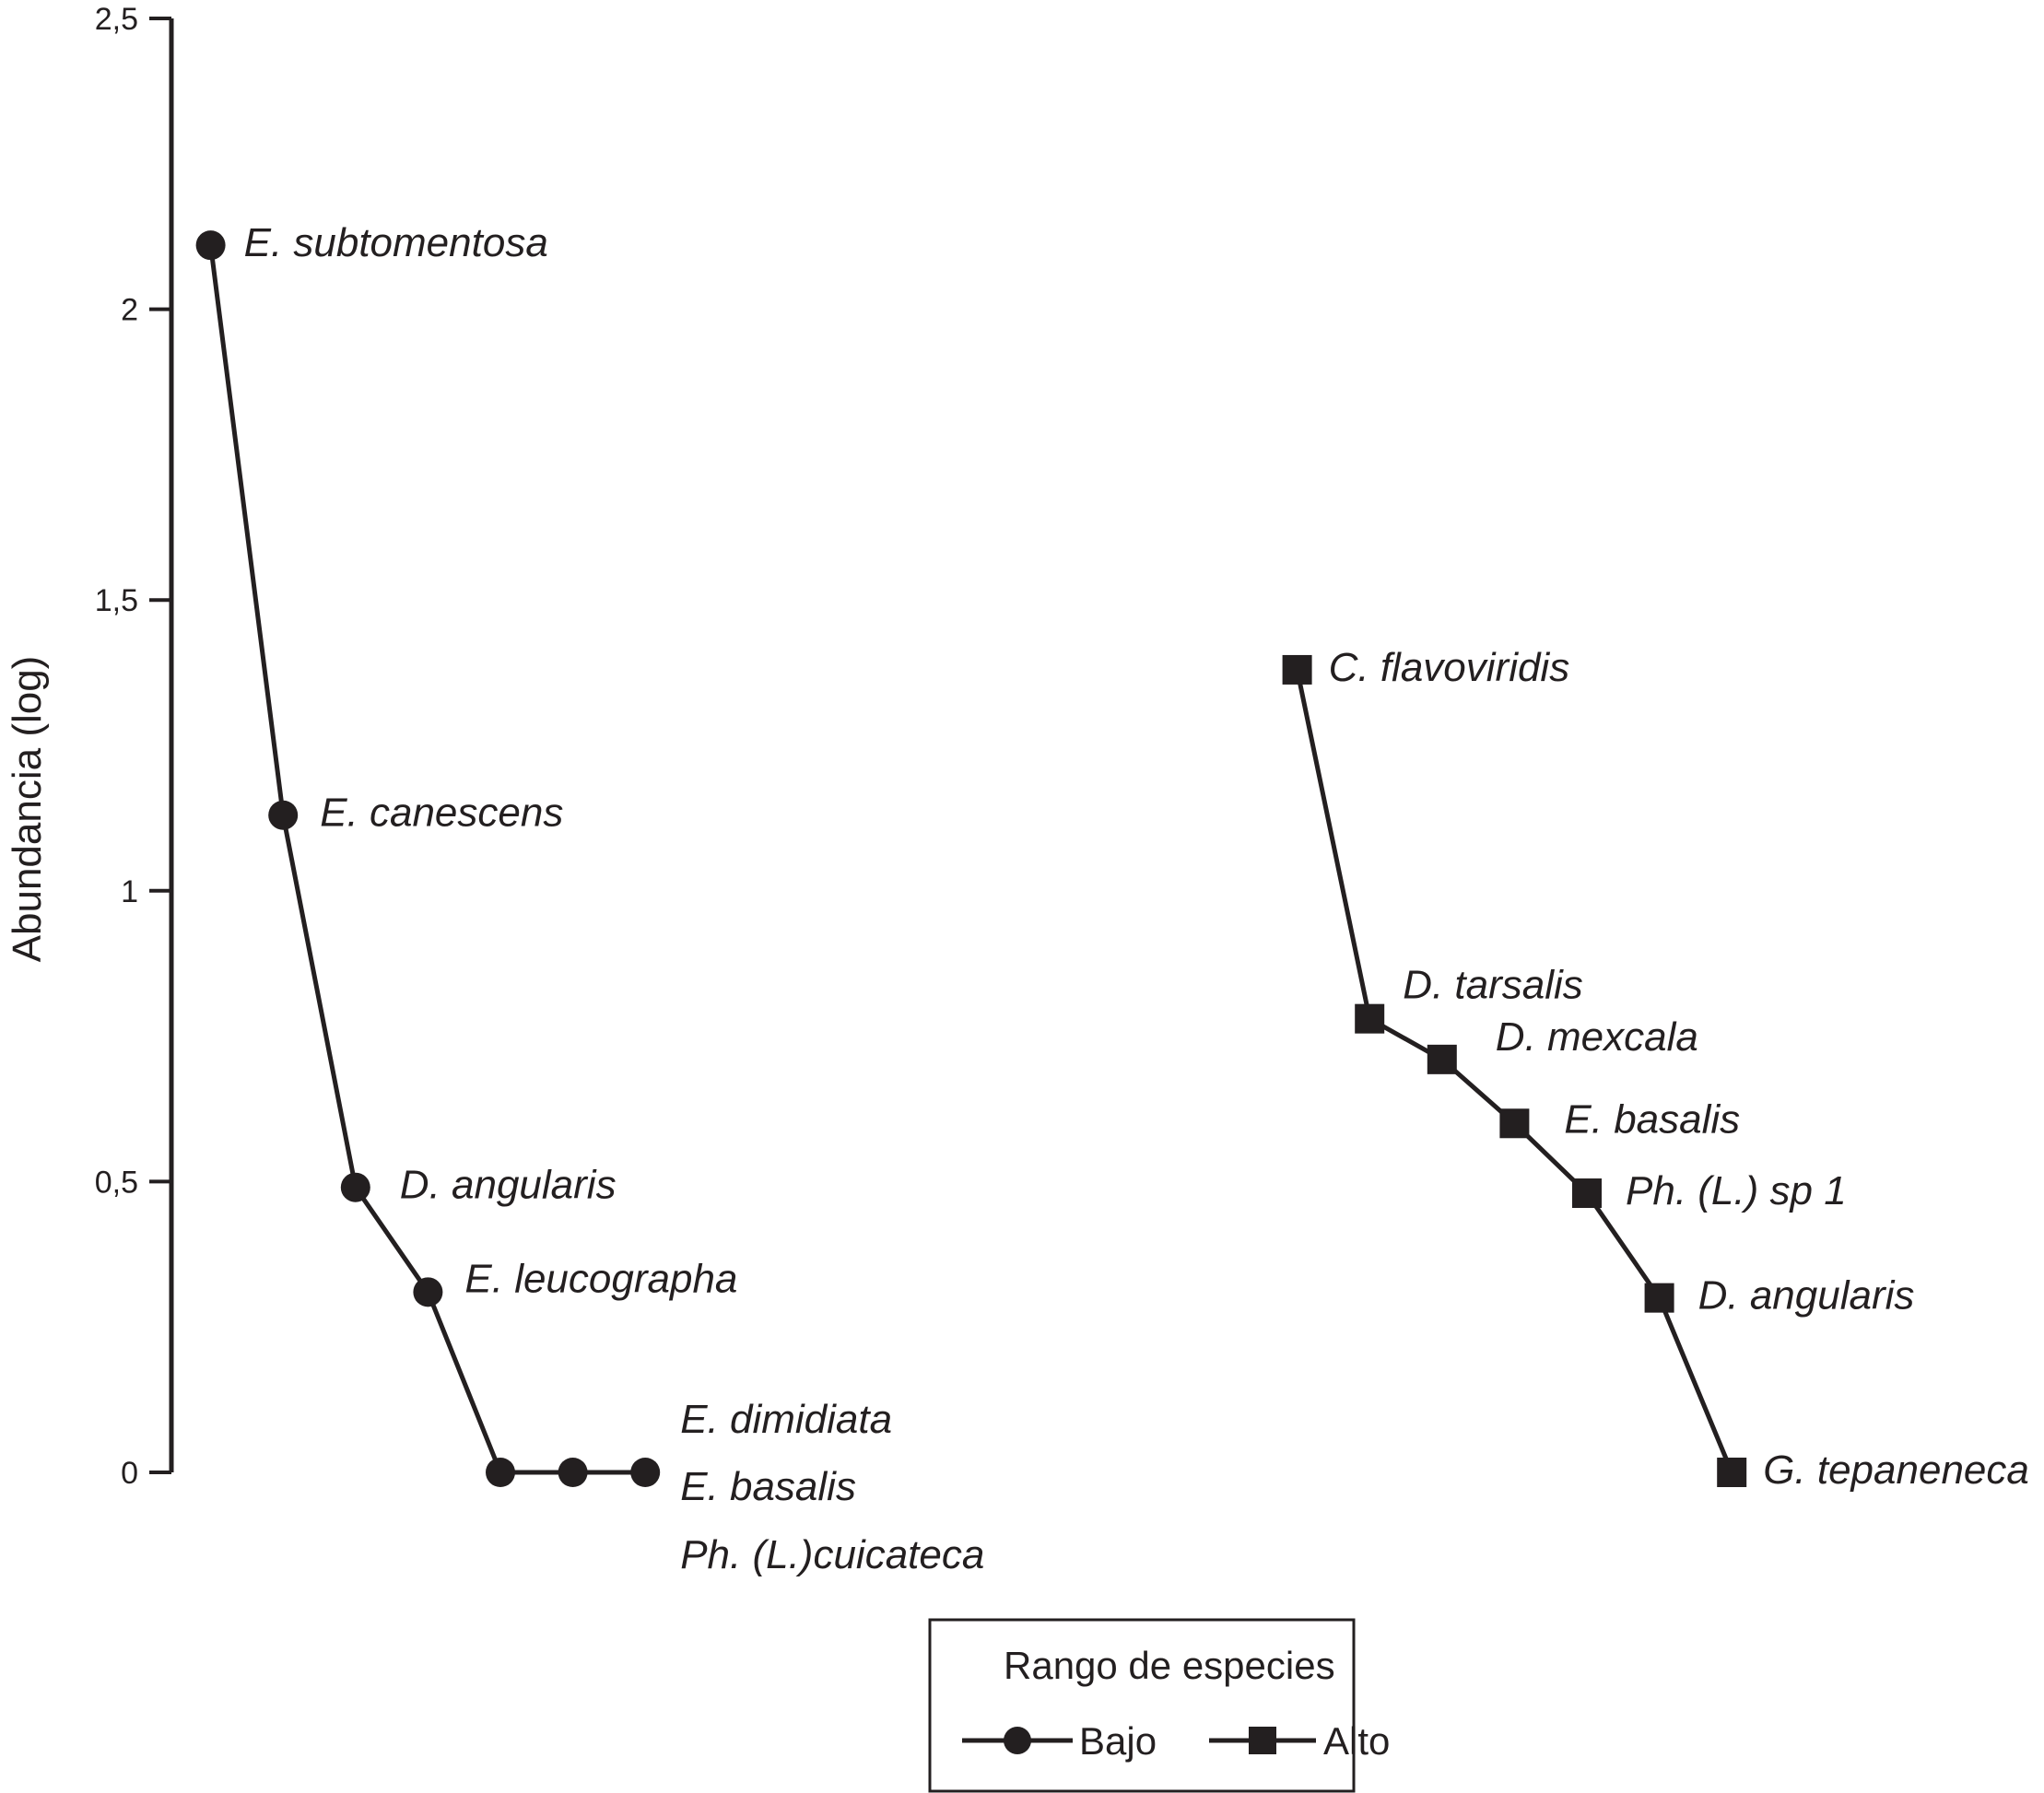 The image size is (2044, 1793). What do you see at coordinates (1118, 1741) in the screenshot?
I see `legend-label: Bajo` at bounding box center [1118, 1741].